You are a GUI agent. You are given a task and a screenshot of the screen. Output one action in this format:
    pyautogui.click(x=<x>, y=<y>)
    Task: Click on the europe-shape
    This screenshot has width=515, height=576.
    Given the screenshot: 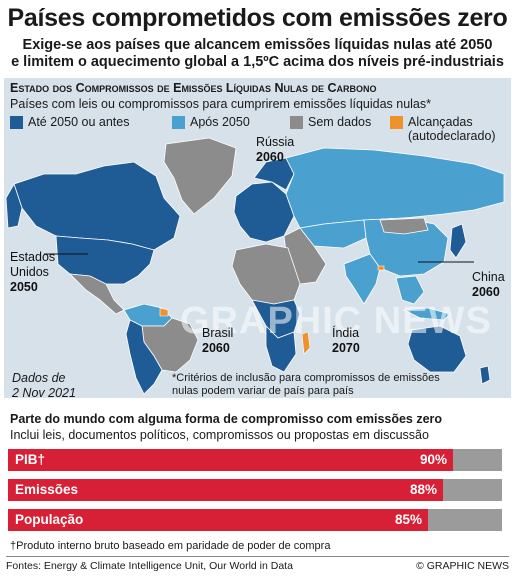 What is the action you would take?
    pyautogui.click(x=264, y=212)
    